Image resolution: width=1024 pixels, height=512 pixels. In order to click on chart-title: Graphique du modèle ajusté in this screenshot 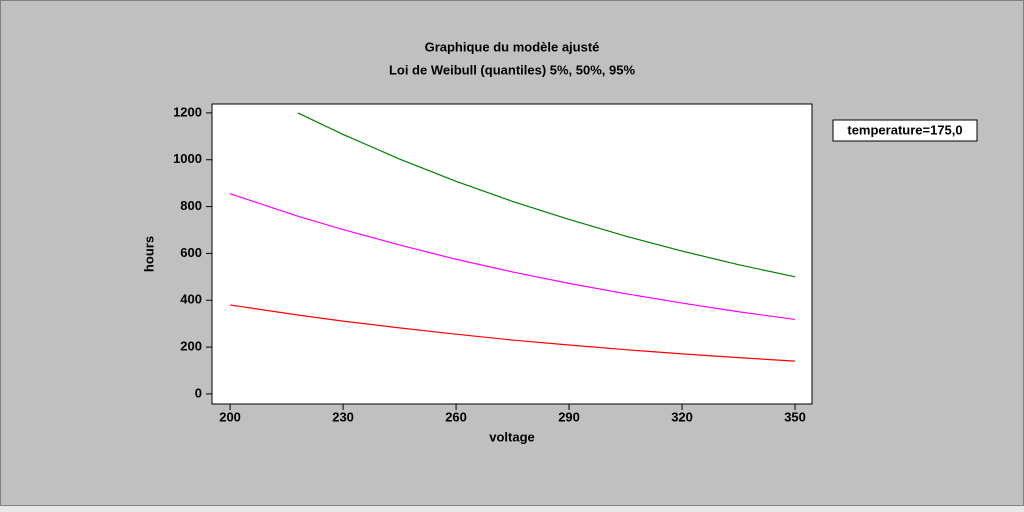, I will do `click(512, 46)`.